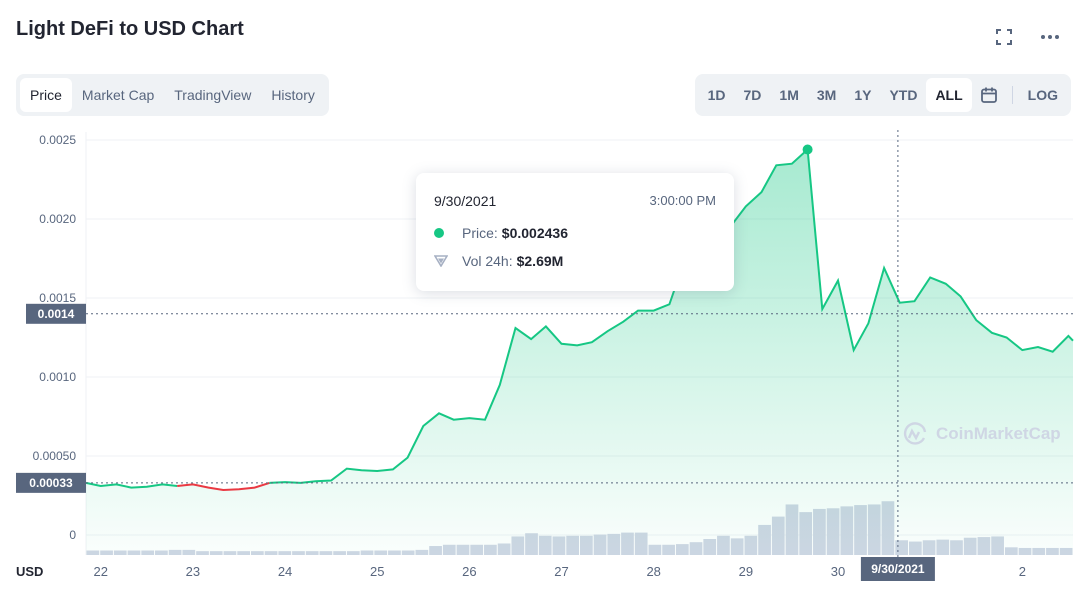 This screenshot has height=613, width=1081. What do you see at coordinates (57, 298) in the screenshot?
I see `y-tick-label: 0.0015` at bounding box center [57, 298].